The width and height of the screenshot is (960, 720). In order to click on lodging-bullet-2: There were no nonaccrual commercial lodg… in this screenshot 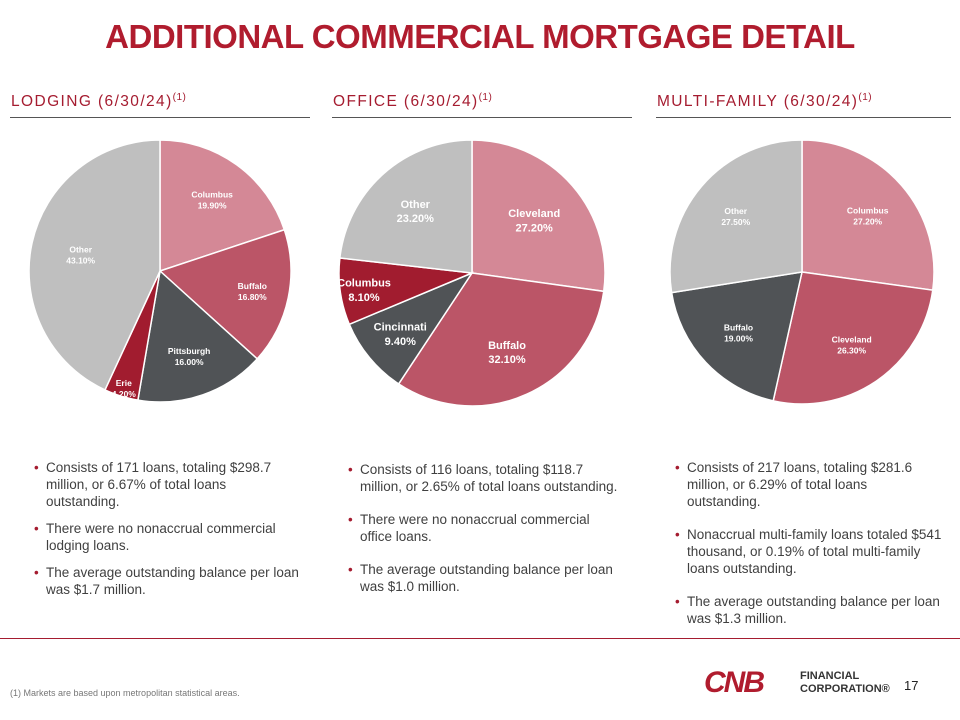, I will do `click(165, 537)`.